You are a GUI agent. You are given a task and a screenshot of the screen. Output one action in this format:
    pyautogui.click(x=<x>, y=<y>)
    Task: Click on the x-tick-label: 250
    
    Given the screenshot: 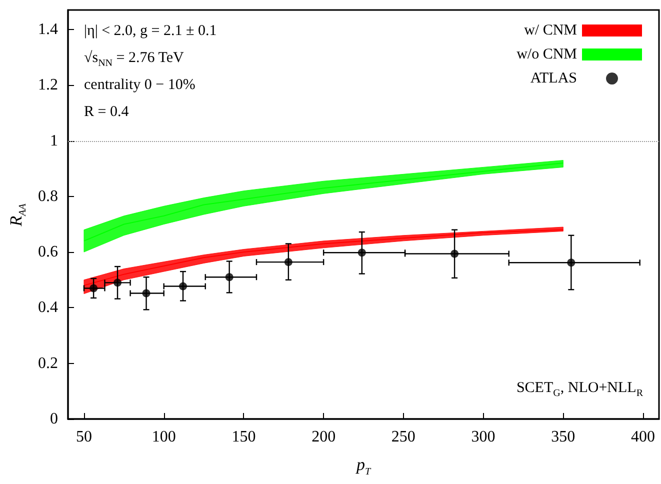 What is the action you would take?
    pyautogui.click(x=403, y=437)
    